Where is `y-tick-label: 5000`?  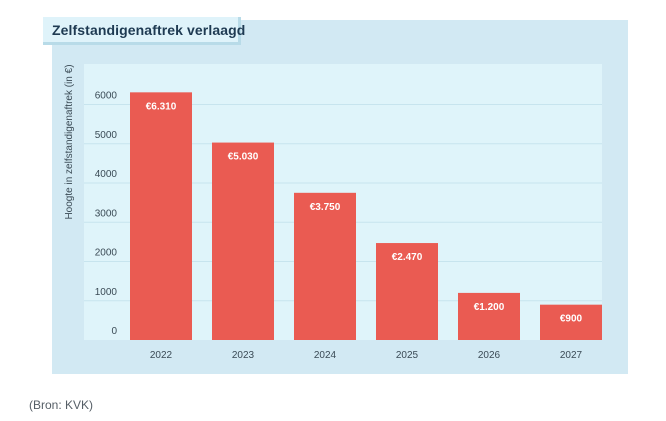
y-tick-label: 5000 is located at coordinates (106, 135).